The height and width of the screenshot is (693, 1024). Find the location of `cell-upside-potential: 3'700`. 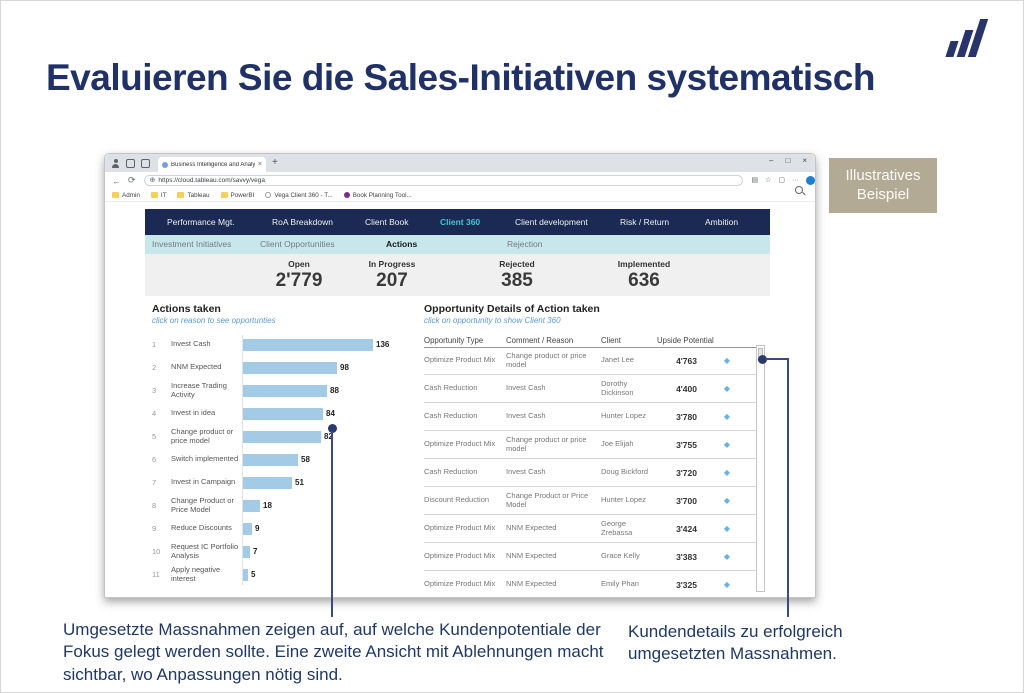

cell-upside-potential: 3'700 is located at coordinates (686, 500).